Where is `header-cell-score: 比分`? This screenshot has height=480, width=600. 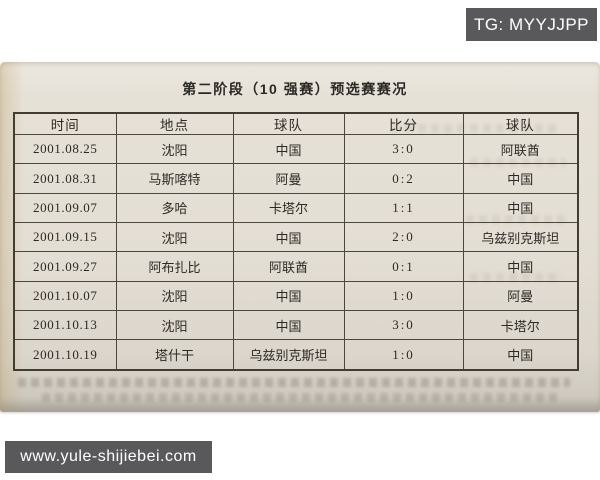
header-cell-score: 比分 is located at coordinates (403, 123).